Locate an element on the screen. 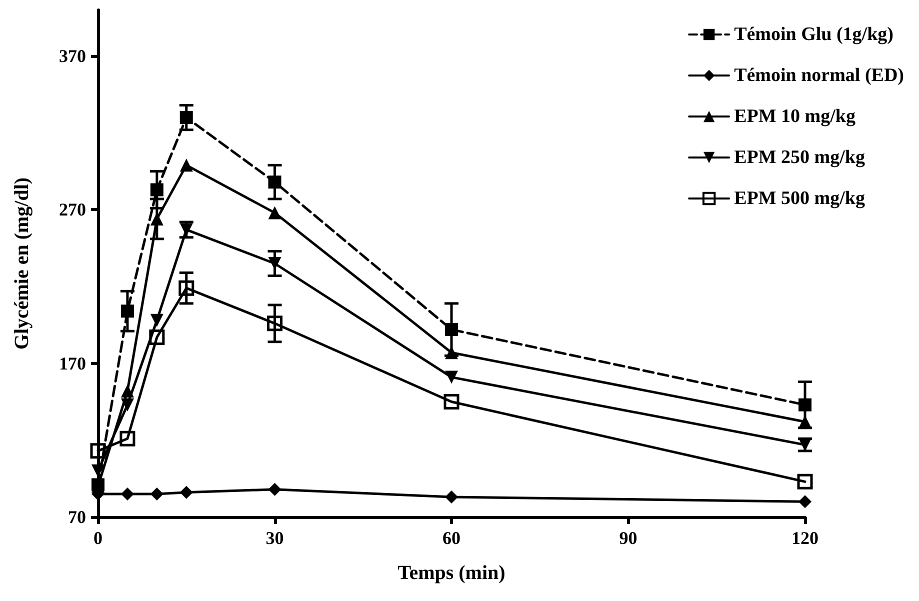 Image resolution: width=919 pixels, height=601 pixels. x-axis-title: Temps (min) is located at coordinates (452, 573).